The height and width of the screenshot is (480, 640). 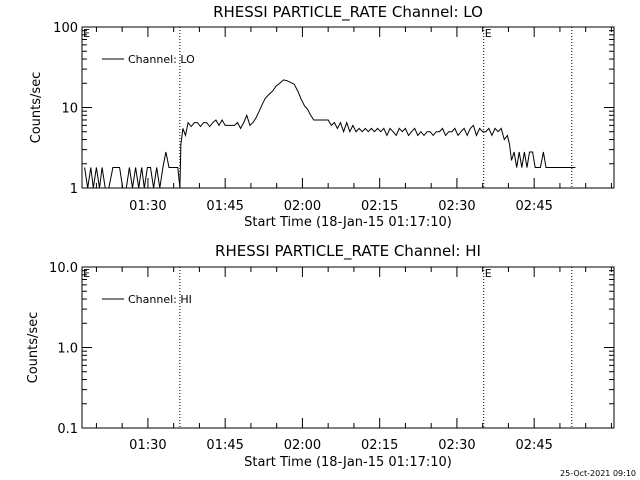 What do you see at coordinates (147, 445) in the screenshot?
I see `chart2-x-tick-label: 01:30` at bounding box center [147, 445].